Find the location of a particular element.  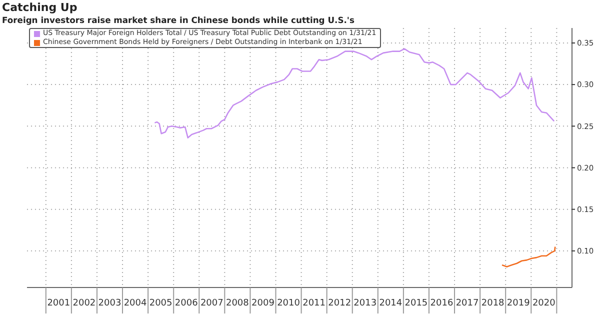

x-tick-label: 2008 is located at coordinates (238, 303).